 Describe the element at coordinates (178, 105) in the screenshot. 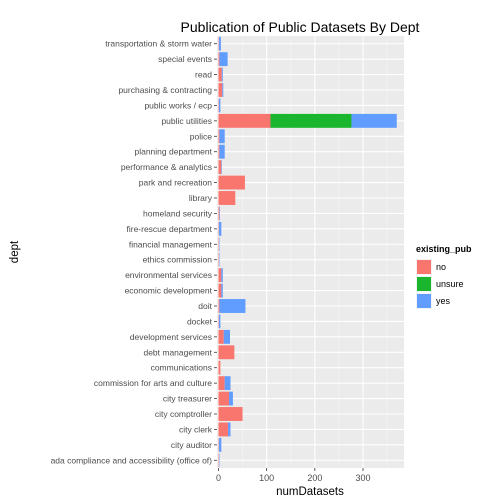

I see `y-tick-label: public works / ecp` at that location.